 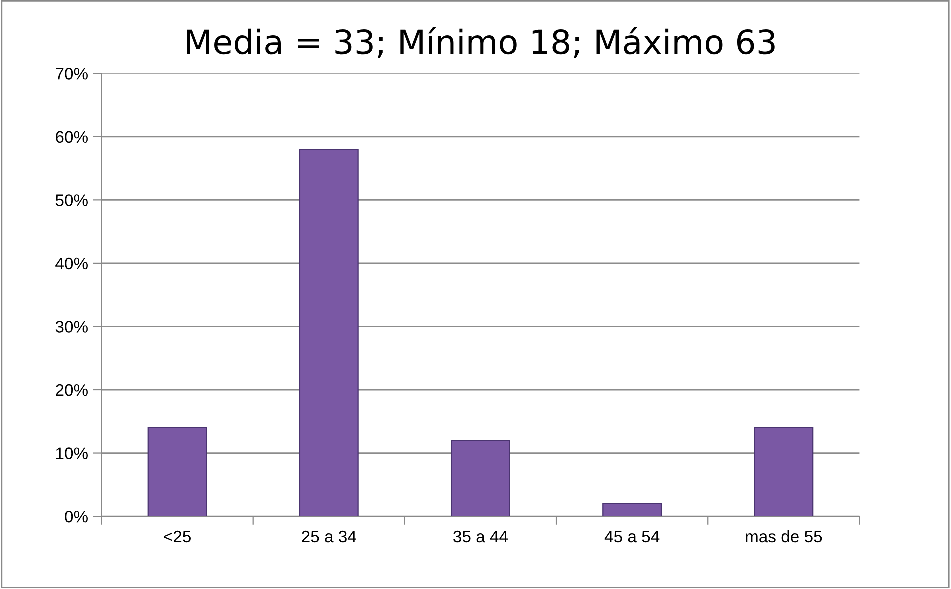 I want to click on y-tick-label: 0%, so click(x=76, y=516).